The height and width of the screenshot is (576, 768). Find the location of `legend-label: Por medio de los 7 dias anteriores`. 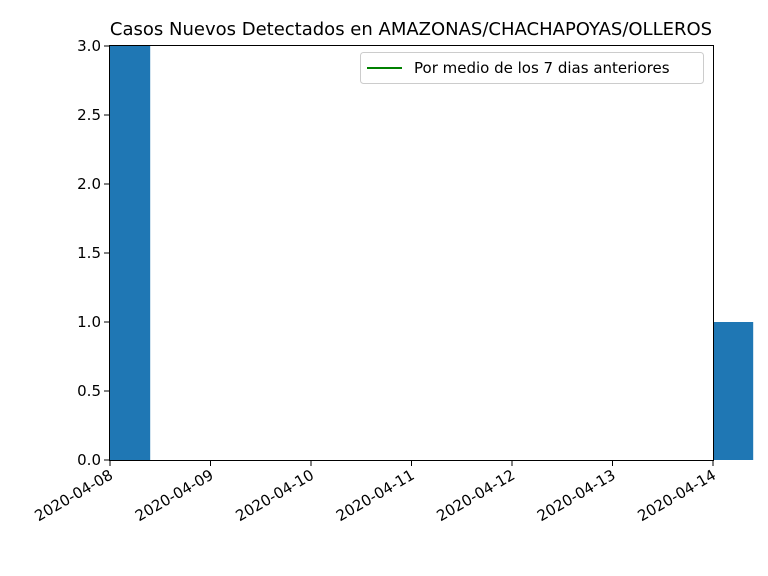

legend-label: Por medio de los 7 dias anteriores is located at coordinates (542, 68).